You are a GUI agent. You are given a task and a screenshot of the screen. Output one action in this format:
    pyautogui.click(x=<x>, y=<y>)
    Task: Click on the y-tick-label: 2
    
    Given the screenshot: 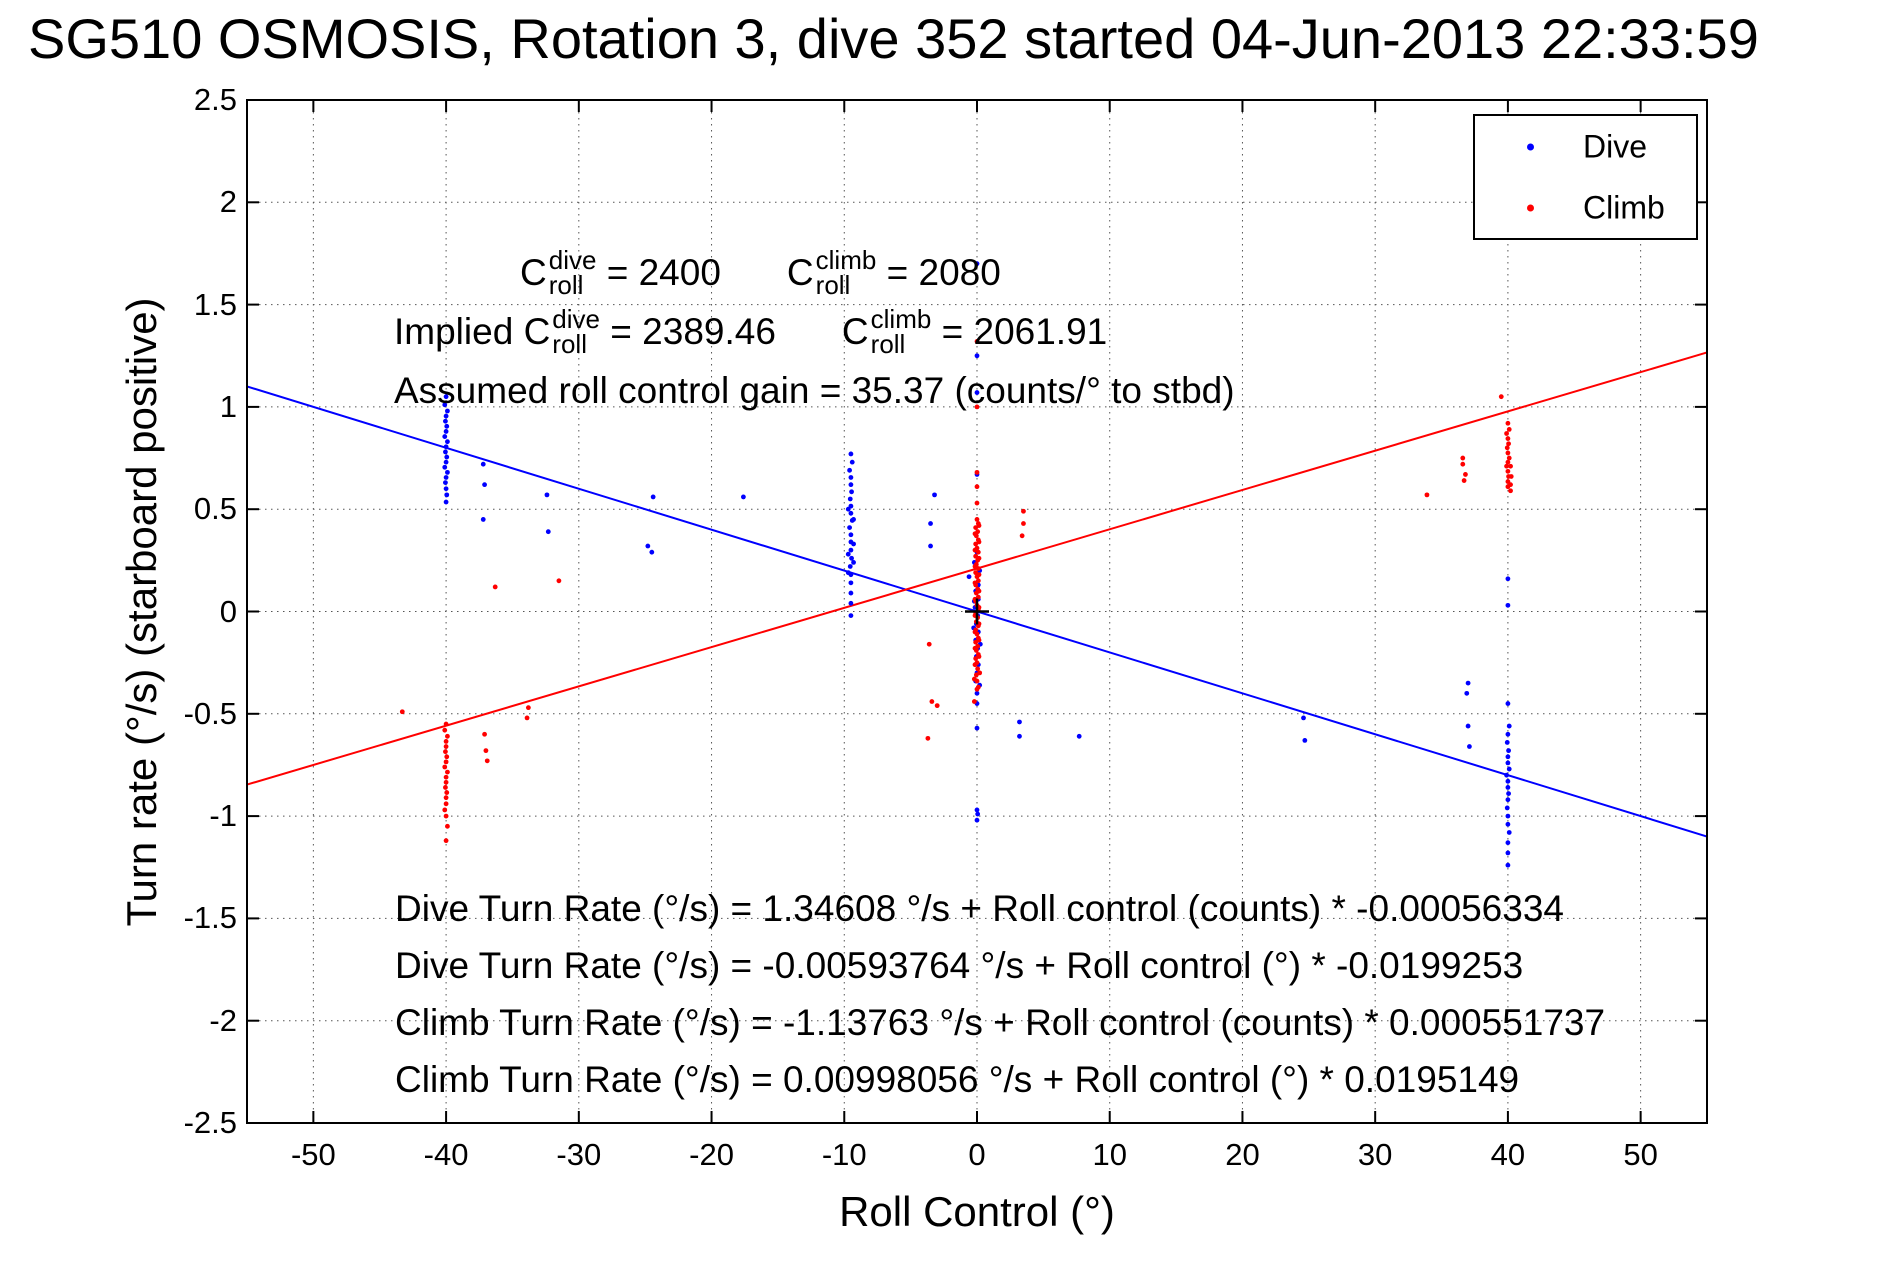 What is the action you would take?
    pyautogui.click(x=228, y=202)
    